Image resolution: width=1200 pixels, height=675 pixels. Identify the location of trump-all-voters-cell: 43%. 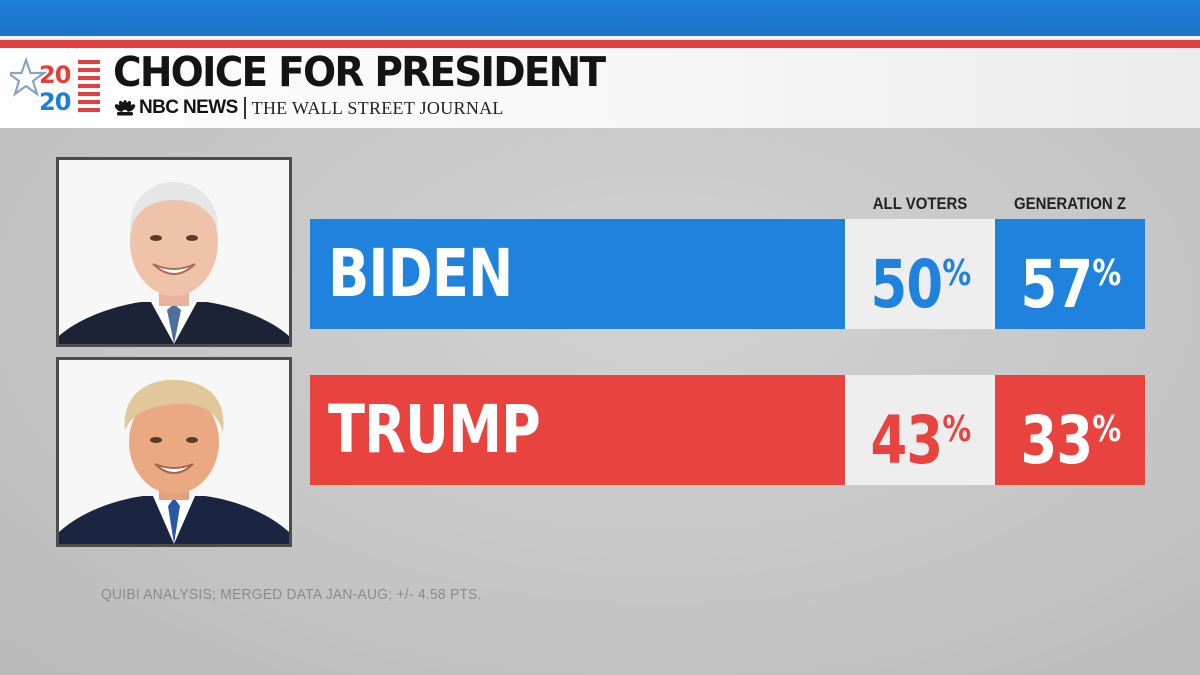
(920, 430).